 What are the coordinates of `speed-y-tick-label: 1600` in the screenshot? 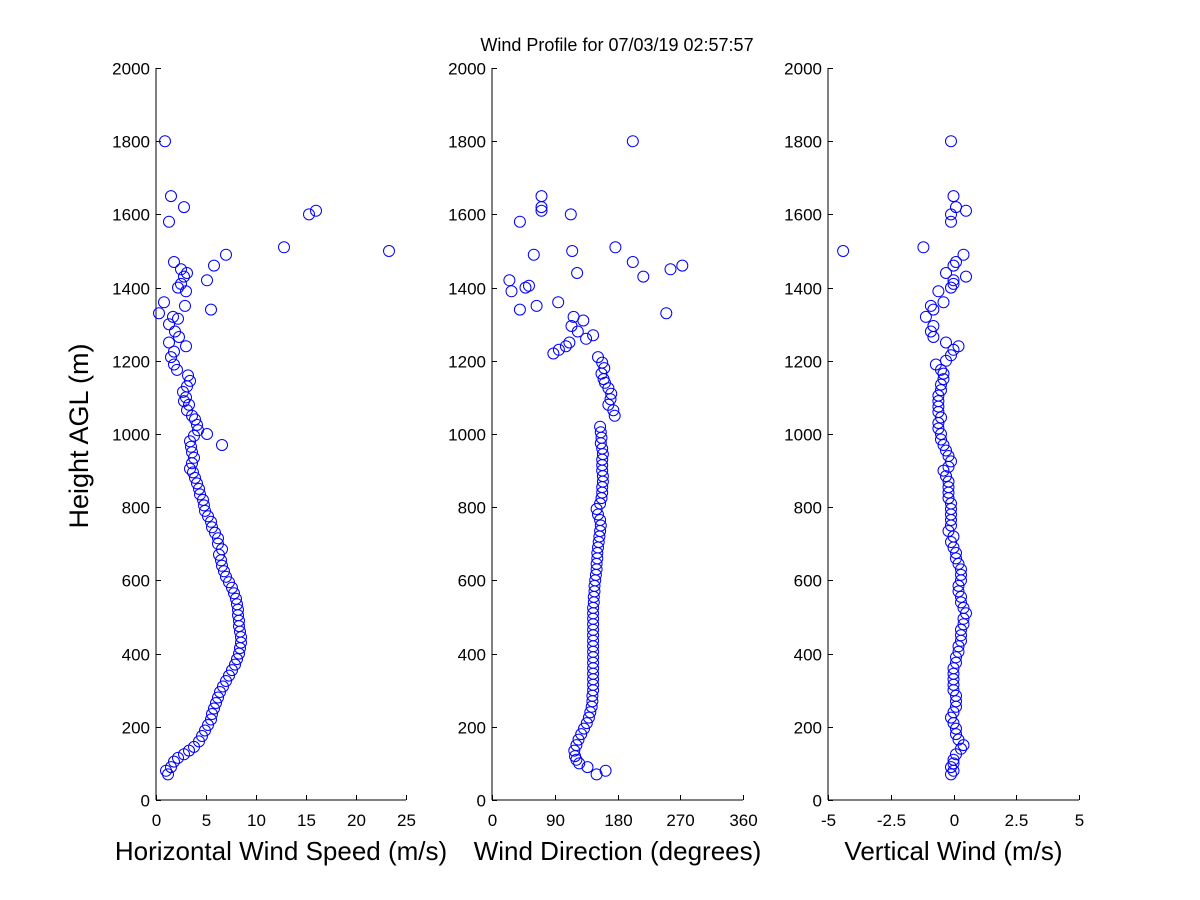 It's located at (131, 215).